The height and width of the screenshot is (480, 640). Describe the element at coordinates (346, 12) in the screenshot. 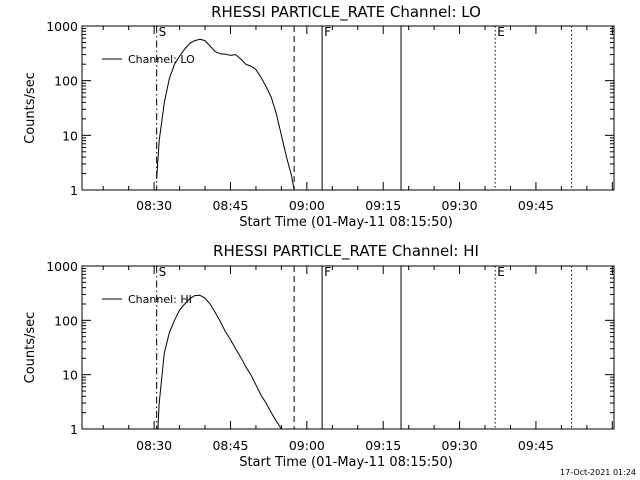

I see `chart-title: RHESSI PARTICLE_RATE Channel: LO` at that location.